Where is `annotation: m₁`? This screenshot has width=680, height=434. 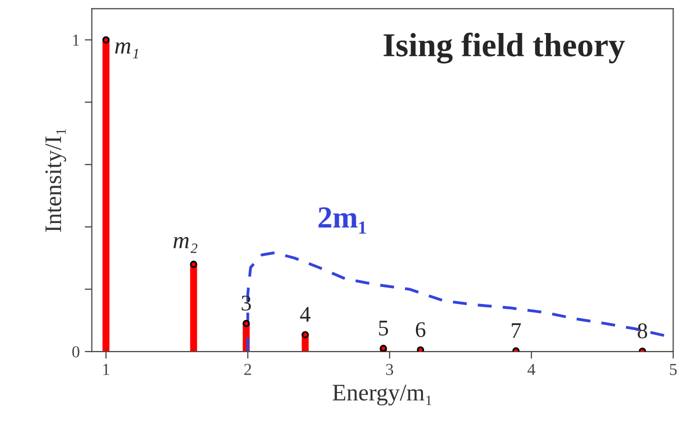
annotation: m₁ is located at coordinates (126, 50).